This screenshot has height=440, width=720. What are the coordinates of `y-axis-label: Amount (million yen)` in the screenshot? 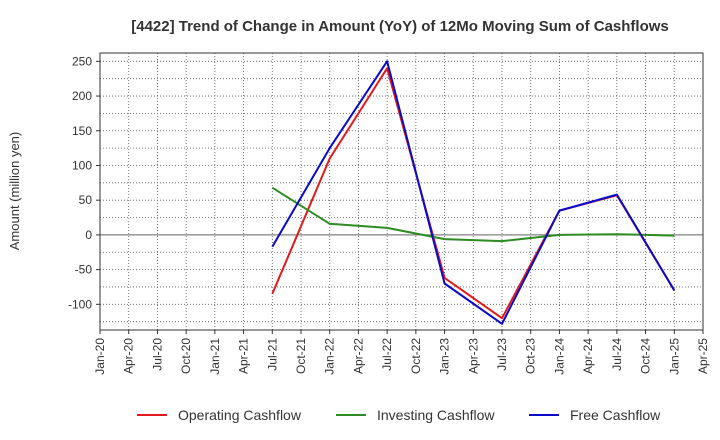 It's located at (14, 191).